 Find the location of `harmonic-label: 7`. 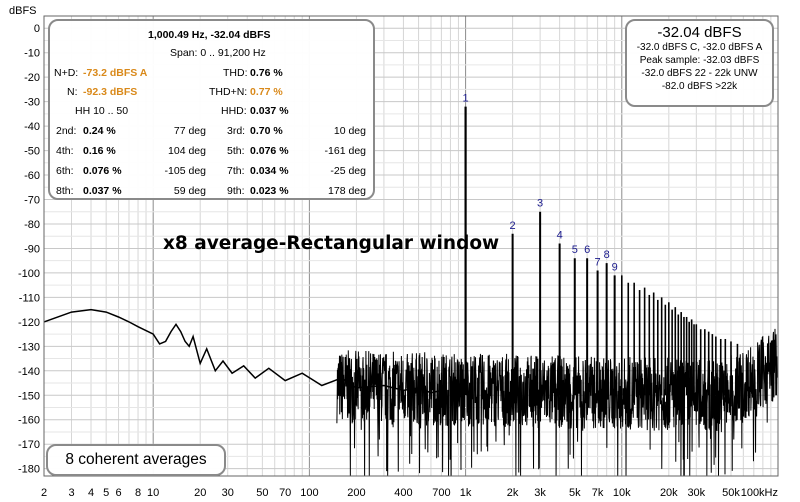

harmonic-label: 7 is located at coordinates (598, 262).